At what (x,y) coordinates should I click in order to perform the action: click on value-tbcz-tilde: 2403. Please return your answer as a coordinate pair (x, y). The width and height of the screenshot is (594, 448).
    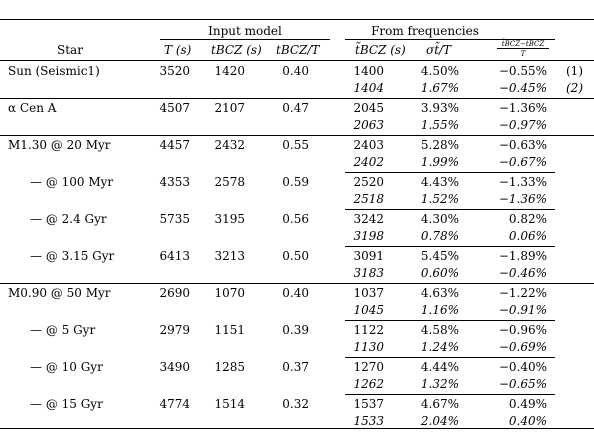
    Looking at the image, I should click on (368, 145).